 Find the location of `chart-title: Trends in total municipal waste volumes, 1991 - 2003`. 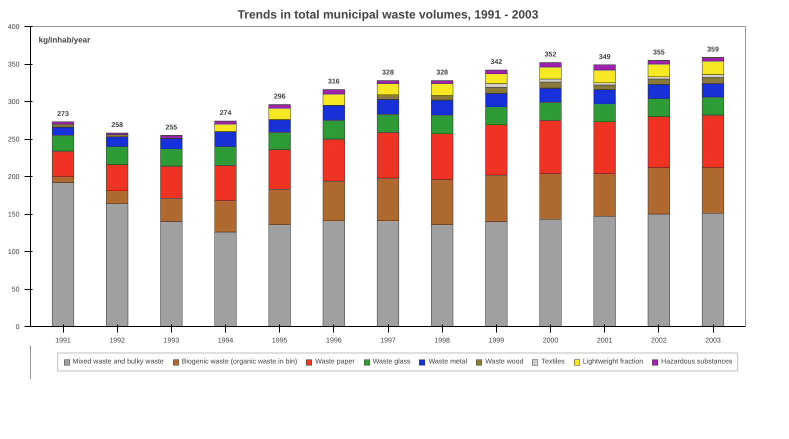

chart-title: Trends in total municipal waste volumes, 1991 - 2003 is located at coordinates (388, 15).